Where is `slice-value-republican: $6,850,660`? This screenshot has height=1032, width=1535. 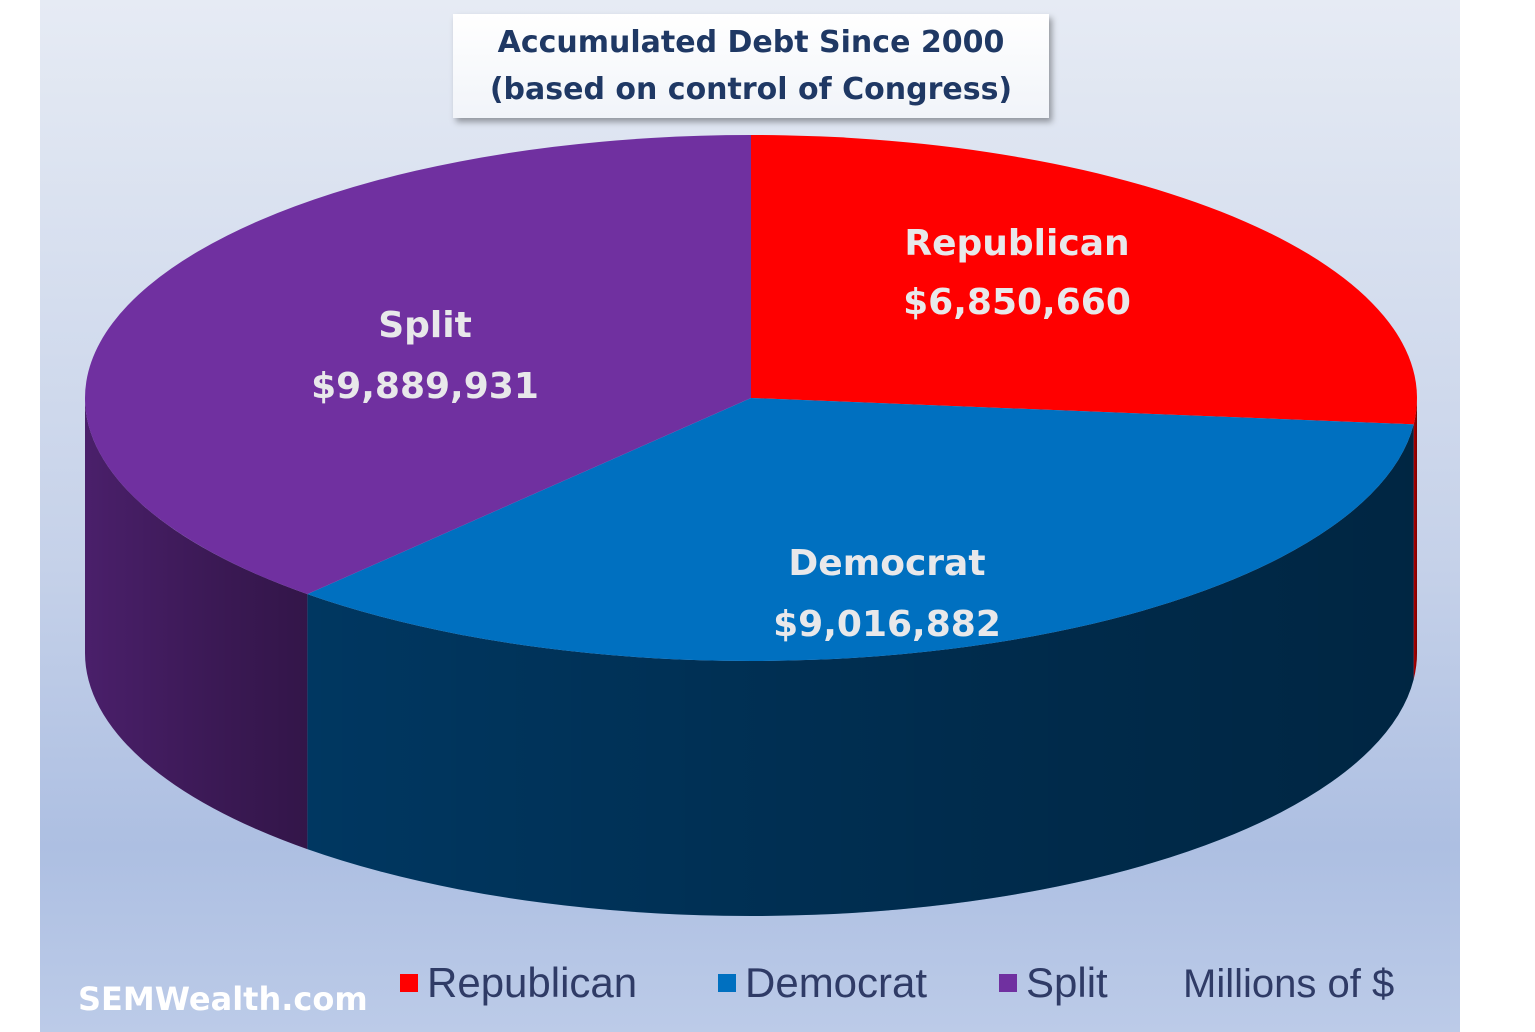 slice-value-republican: $6,850,660 is located at coordinates (1017, 302).